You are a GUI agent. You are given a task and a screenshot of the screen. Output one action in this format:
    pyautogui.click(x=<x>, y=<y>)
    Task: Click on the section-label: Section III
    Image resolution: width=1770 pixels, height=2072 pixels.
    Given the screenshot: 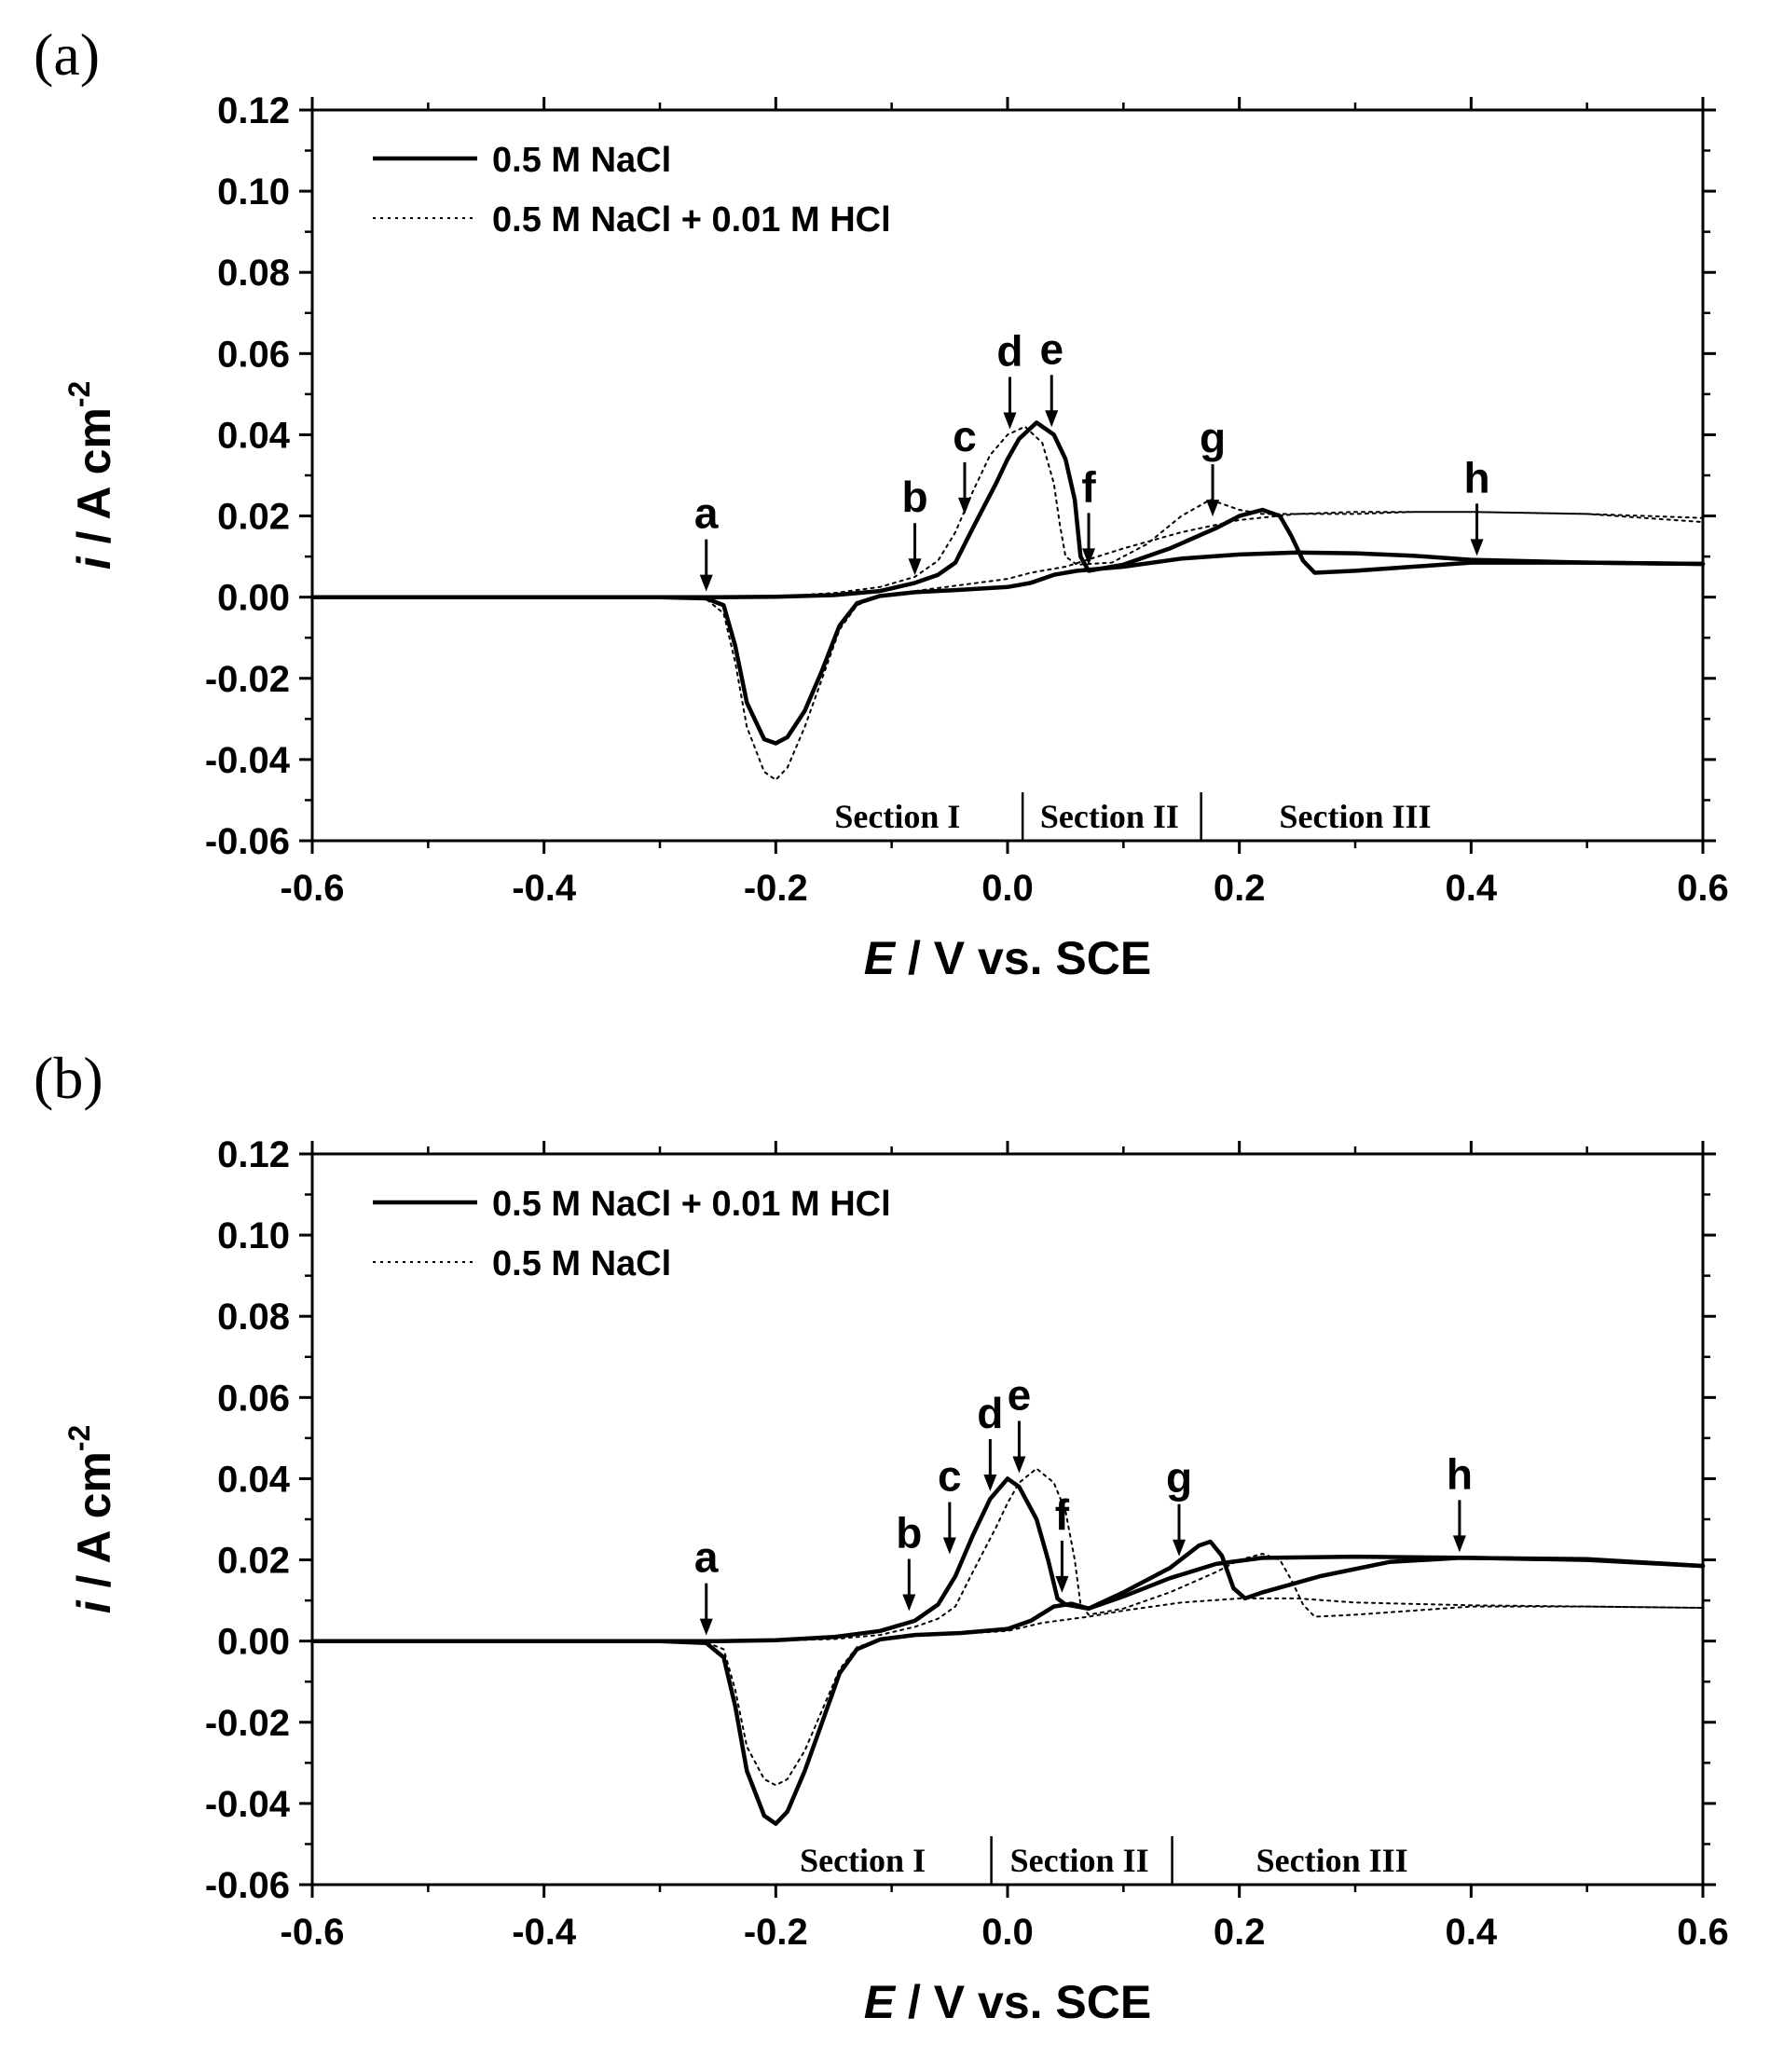 What is the action you would take?
    pyautogui.click(x=1332, y=1860)
    